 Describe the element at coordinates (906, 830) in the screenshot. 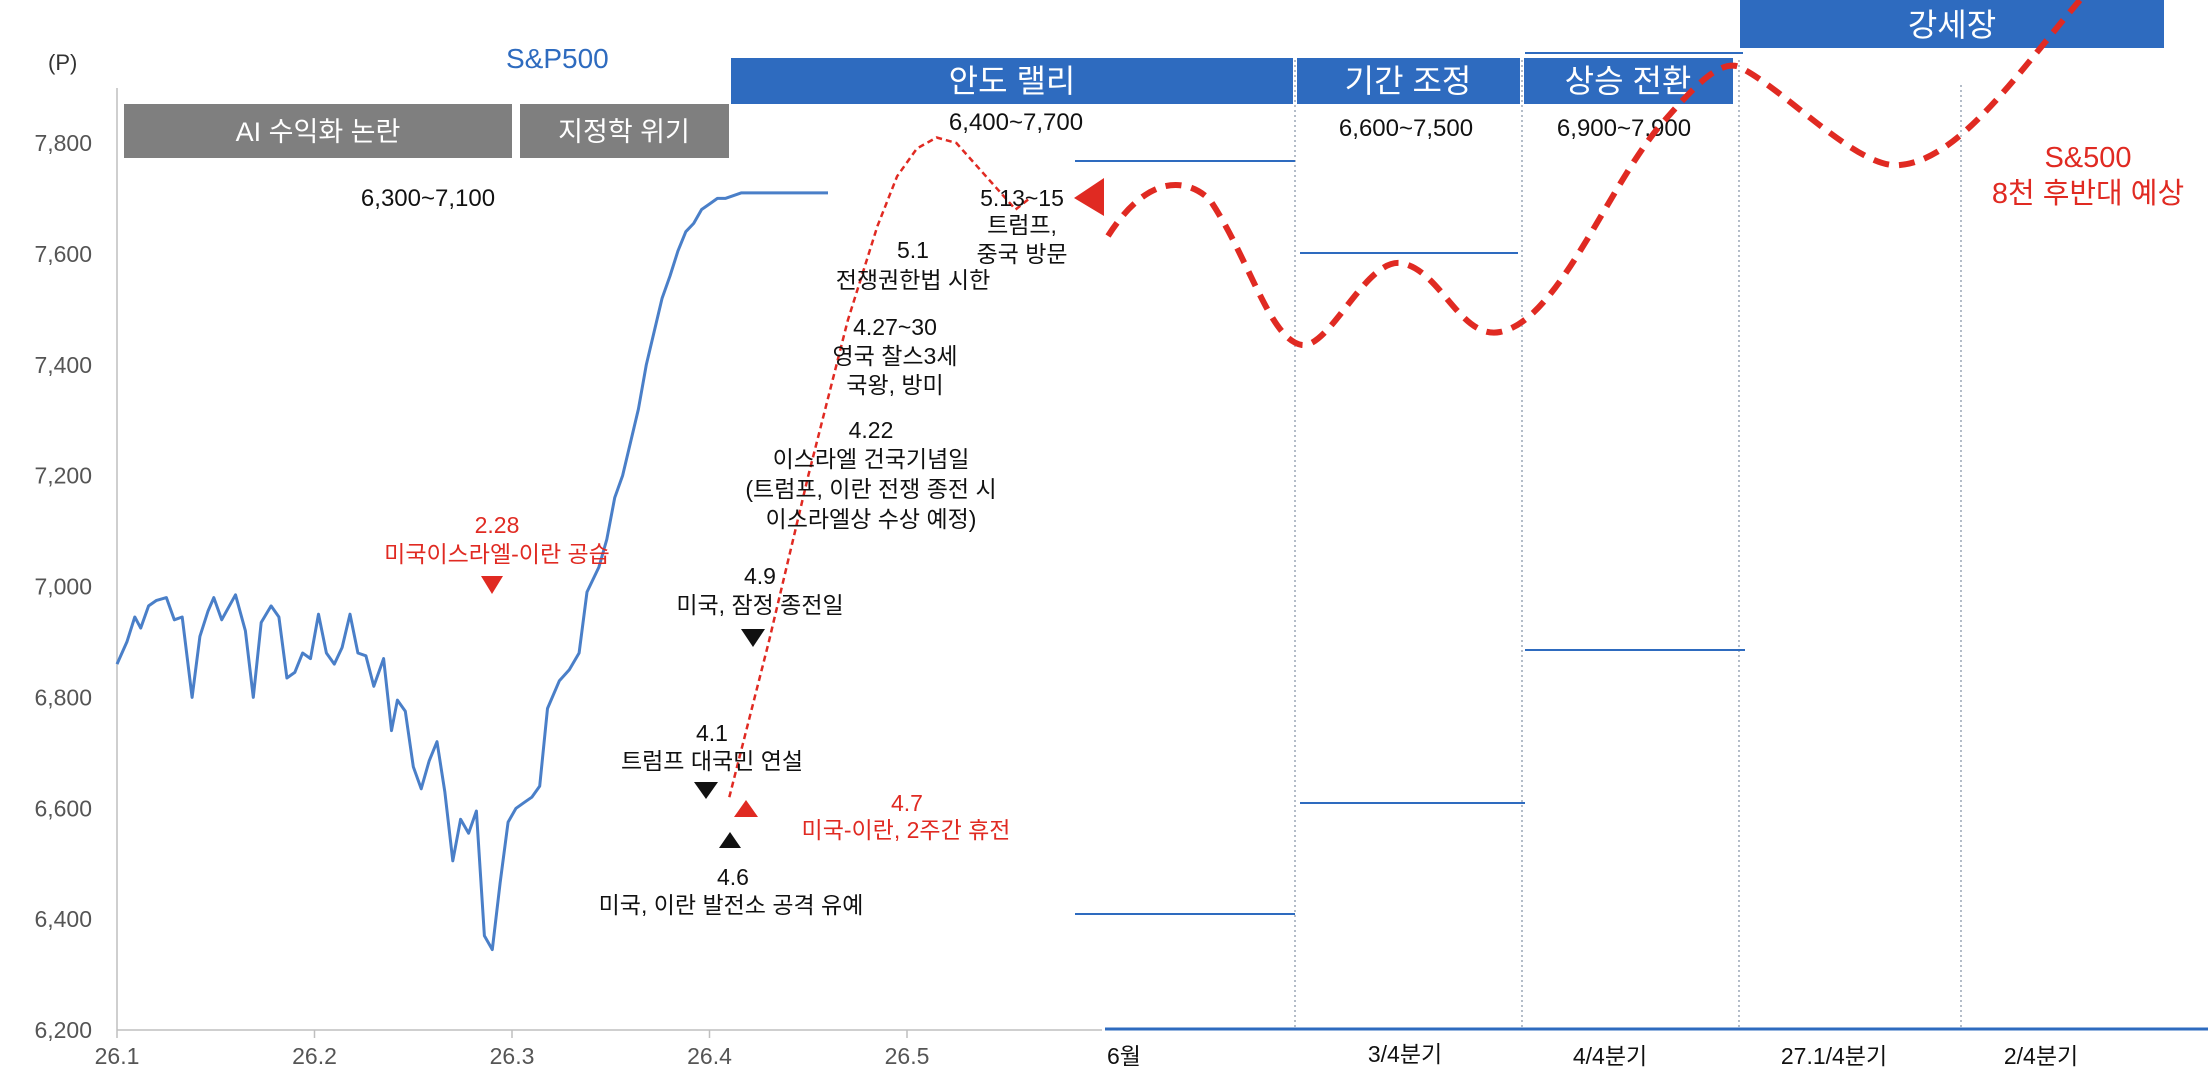

I see `event-text-0407: 미국-이란, 2주간 휴전` at that location.